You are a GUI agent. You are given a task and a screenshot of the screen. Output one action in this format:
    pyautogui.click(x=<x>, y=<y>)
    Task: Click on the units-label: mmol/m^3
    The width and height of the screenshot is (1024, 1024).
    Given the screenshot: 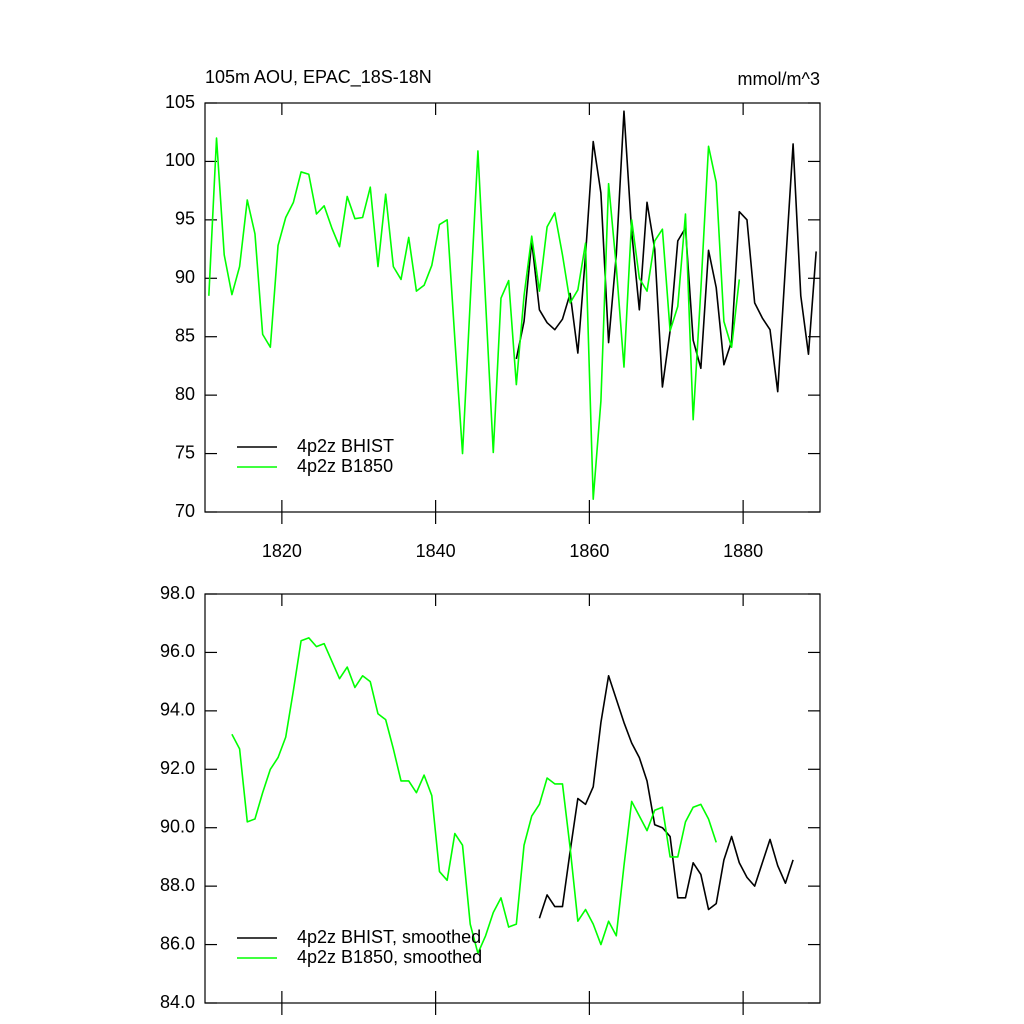 What is the action you would take?
    pyautogui.click(x=779, y=79)
    